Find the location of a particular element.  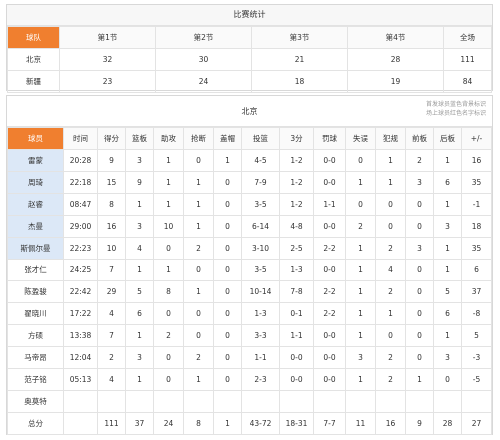

player-value-cell: 22:18 is located at coordinates (80, 182).